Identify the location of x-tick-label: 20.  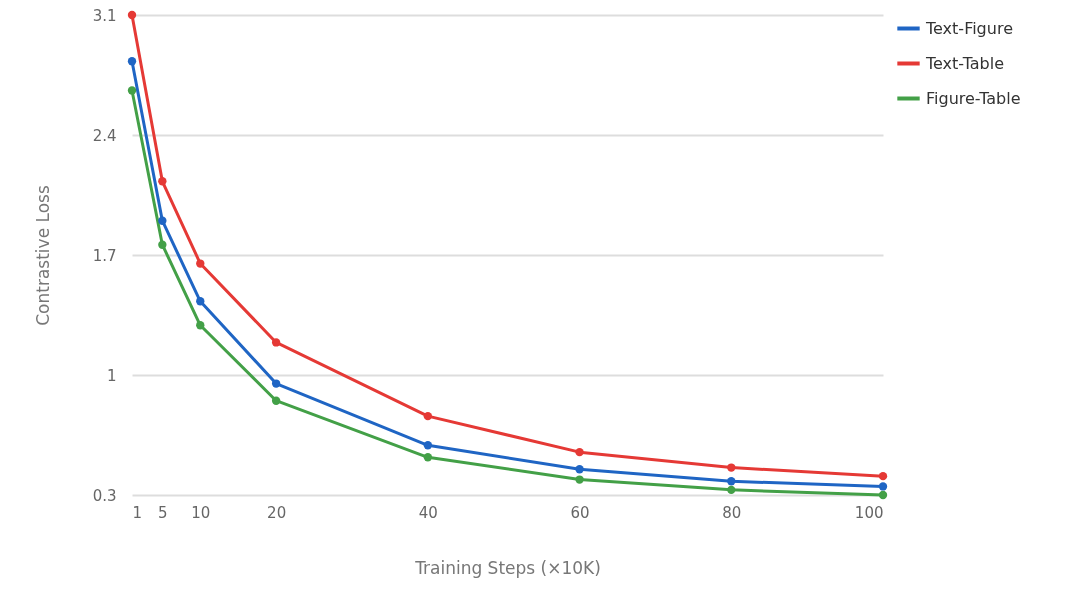
(277, 512).